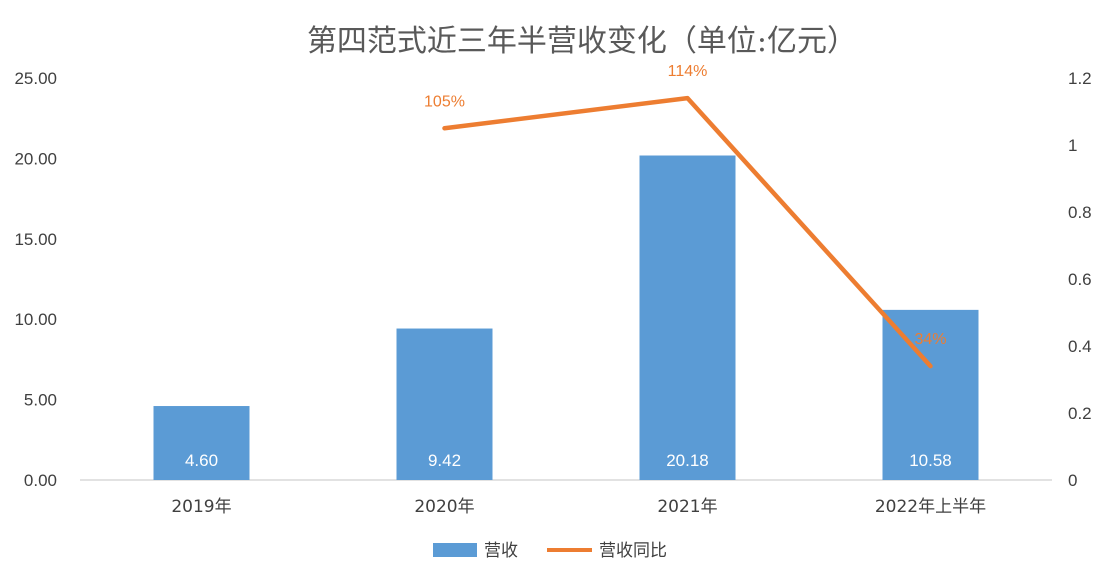 This screenshot has height=583, width=1107. I want to click on left-tick-label: 5.00, so click(40, 400).